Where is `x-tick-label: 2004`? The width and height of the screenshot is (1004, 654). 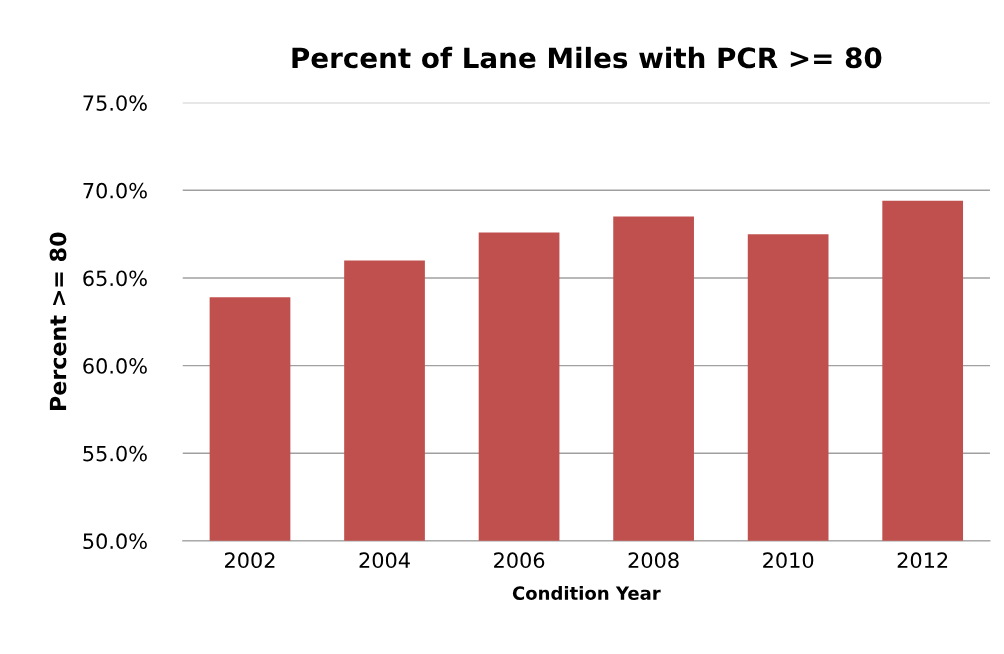 x-tick-label: 2004 is located at coordinates (384, 560).